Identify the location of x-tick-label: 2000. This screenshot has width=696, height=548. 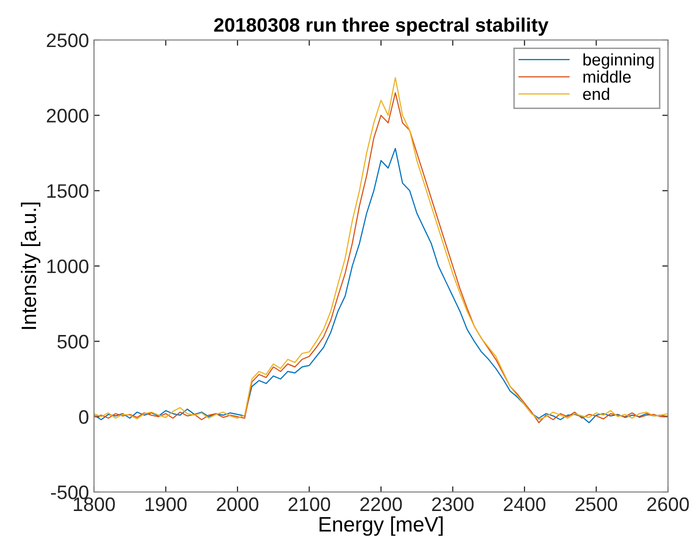
(237, 504).